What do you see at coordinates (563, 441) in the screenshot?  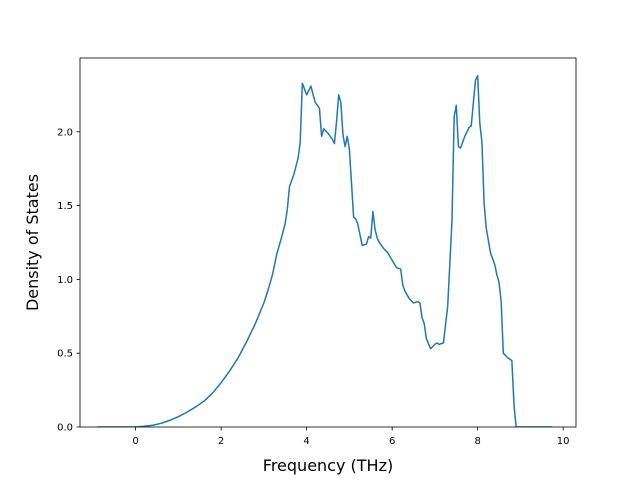 I see `x-tick-label: 10` at bounding box center [563, 441].